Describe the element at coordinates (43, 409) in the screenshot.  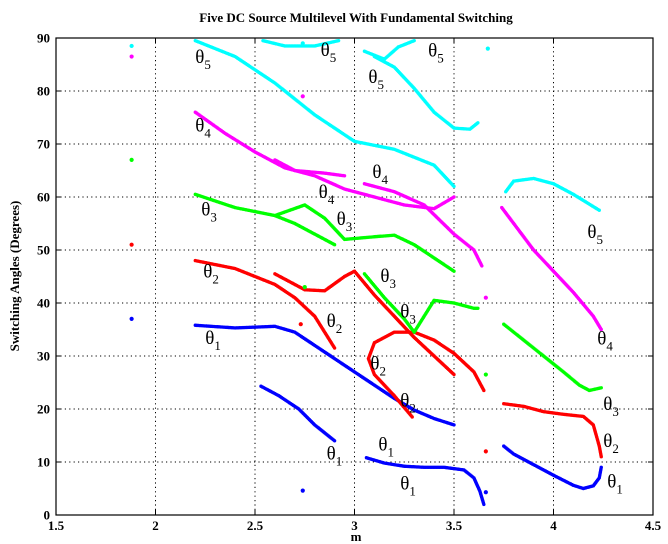
I see `y-tick-label: 20` at that location.